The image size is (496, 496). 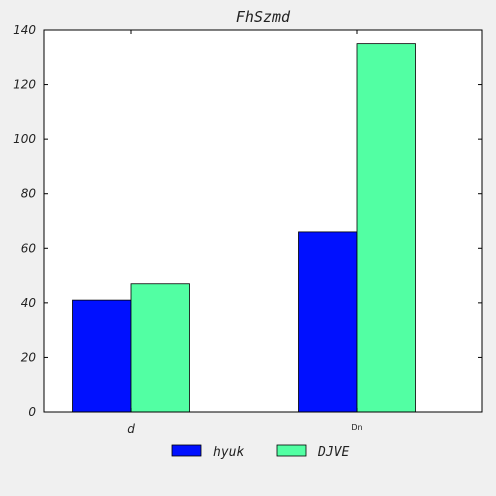 I want to click on ytick-label: 60, so click(x=29, y=248).